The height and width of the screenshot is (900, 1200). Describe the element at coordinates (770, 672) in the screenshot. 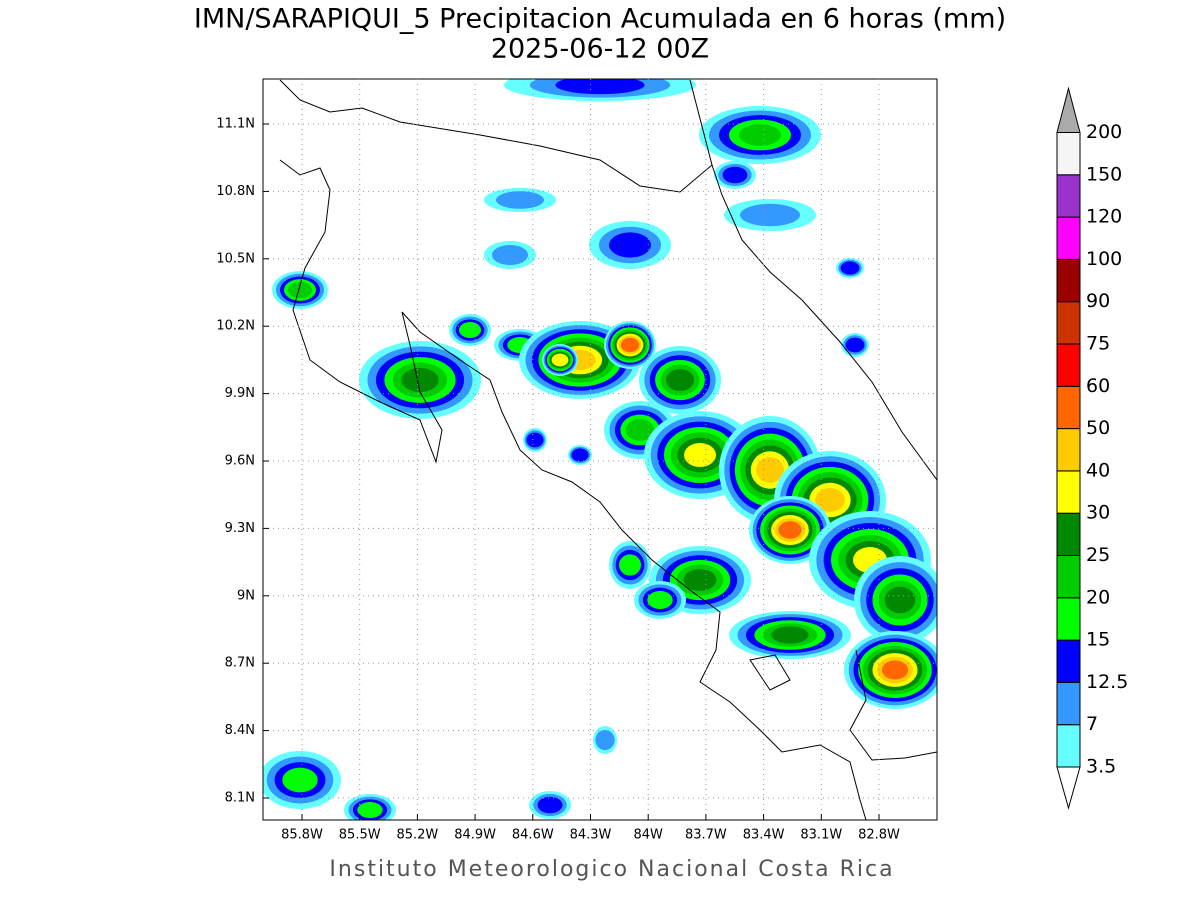

I see `peninsula` at that location.